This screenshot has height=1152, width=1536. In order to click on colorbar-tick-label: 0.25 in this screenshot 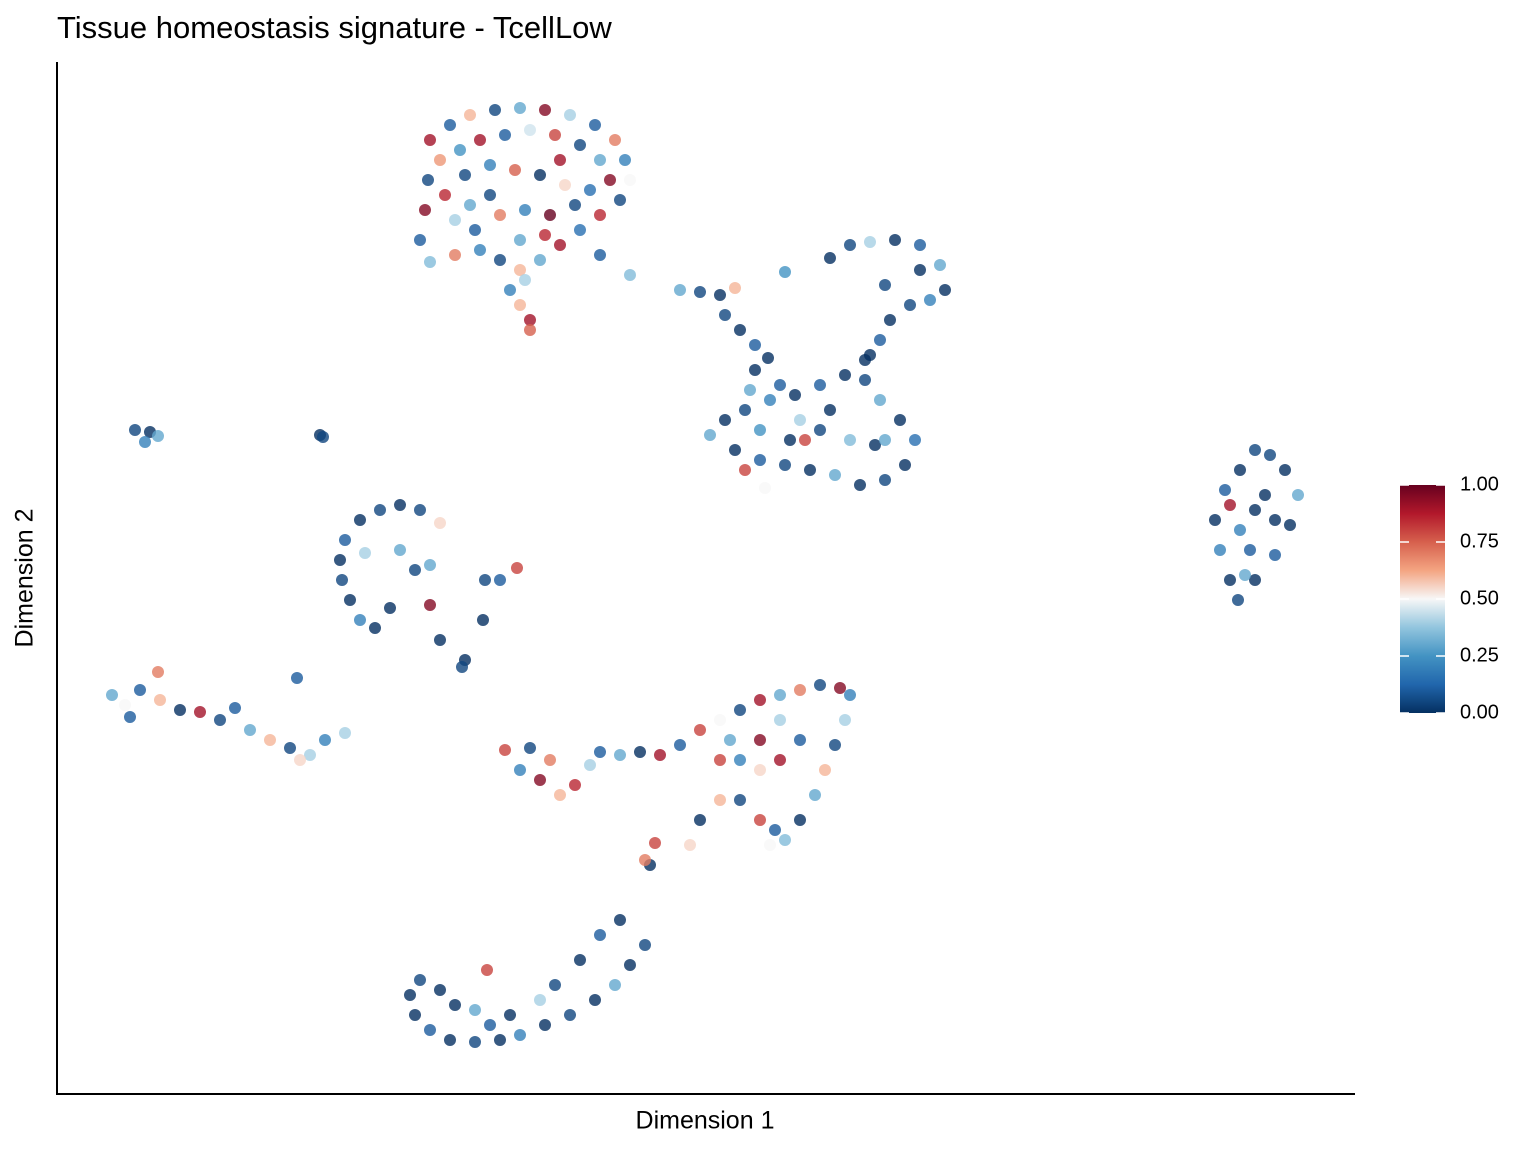, I will do `click(1479, 655)`.